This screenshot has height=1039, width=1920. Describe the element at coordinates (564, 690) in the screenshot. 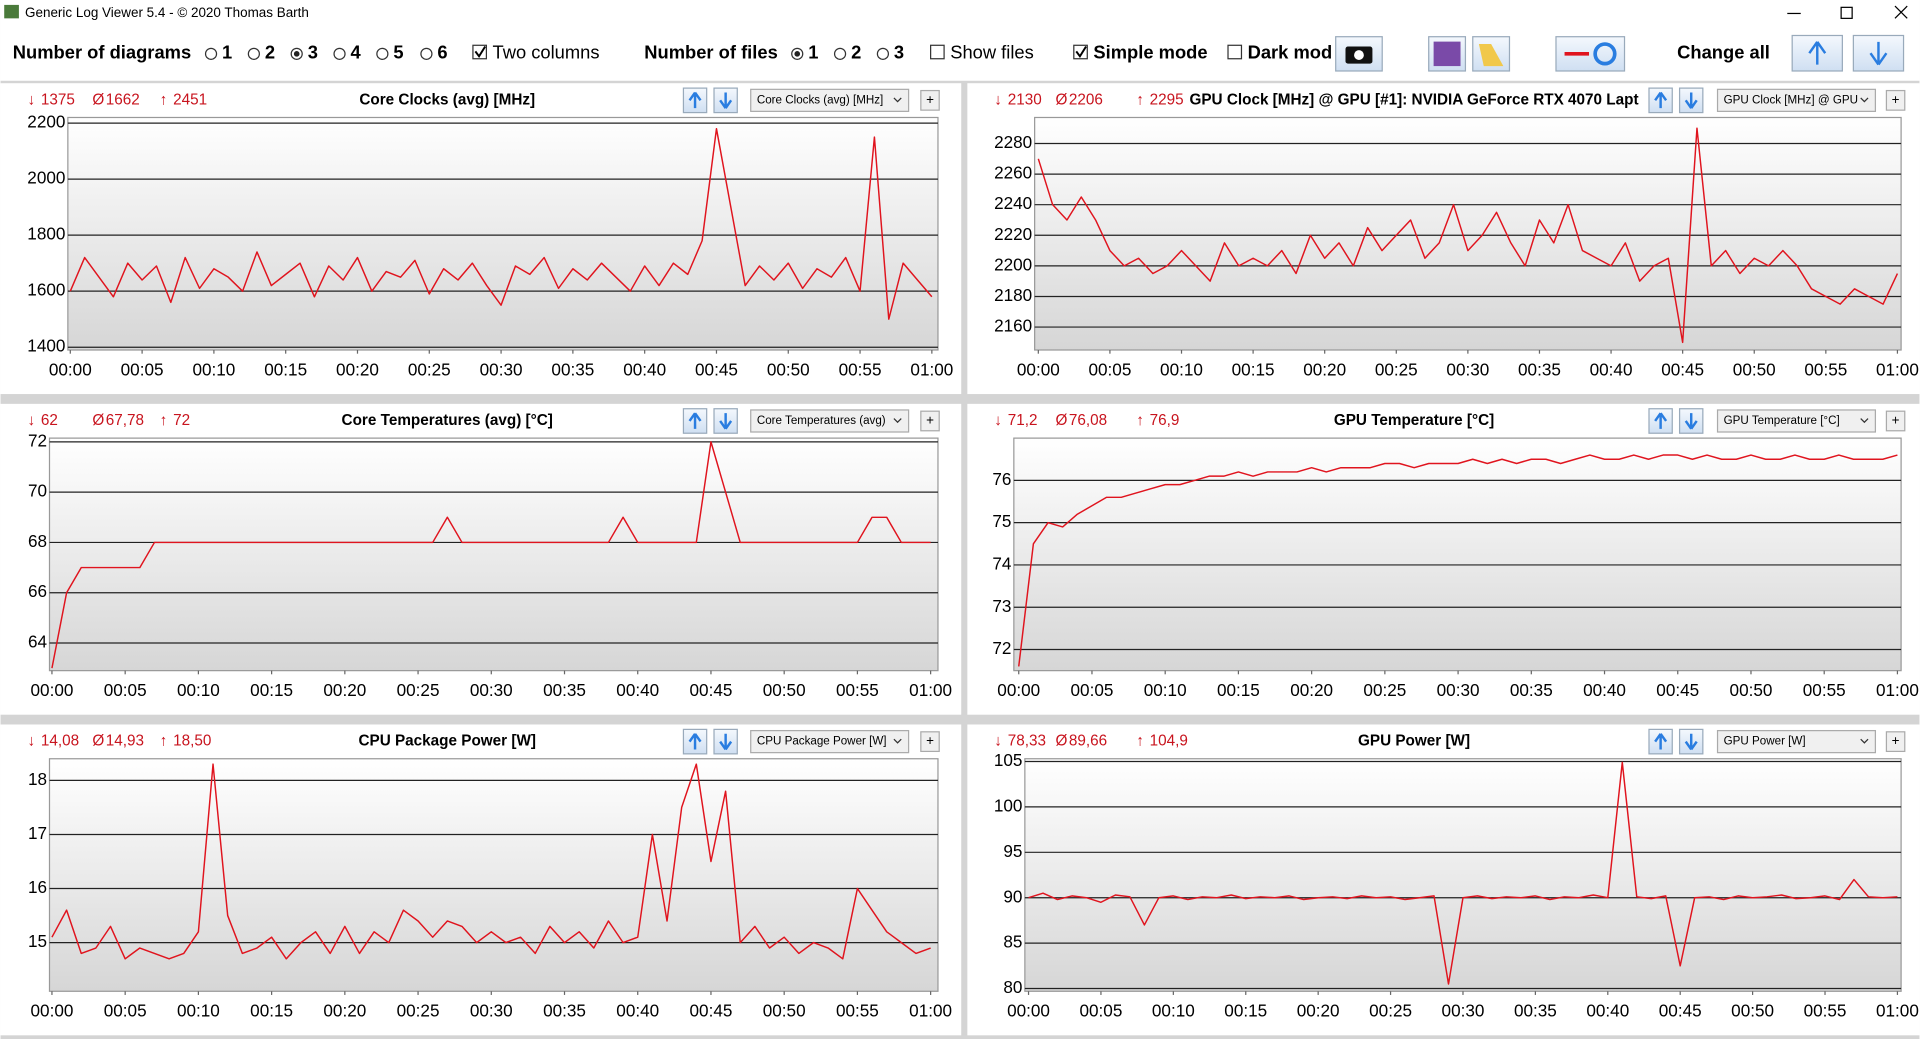

I see `x-tick-label: 00:35` at that location.